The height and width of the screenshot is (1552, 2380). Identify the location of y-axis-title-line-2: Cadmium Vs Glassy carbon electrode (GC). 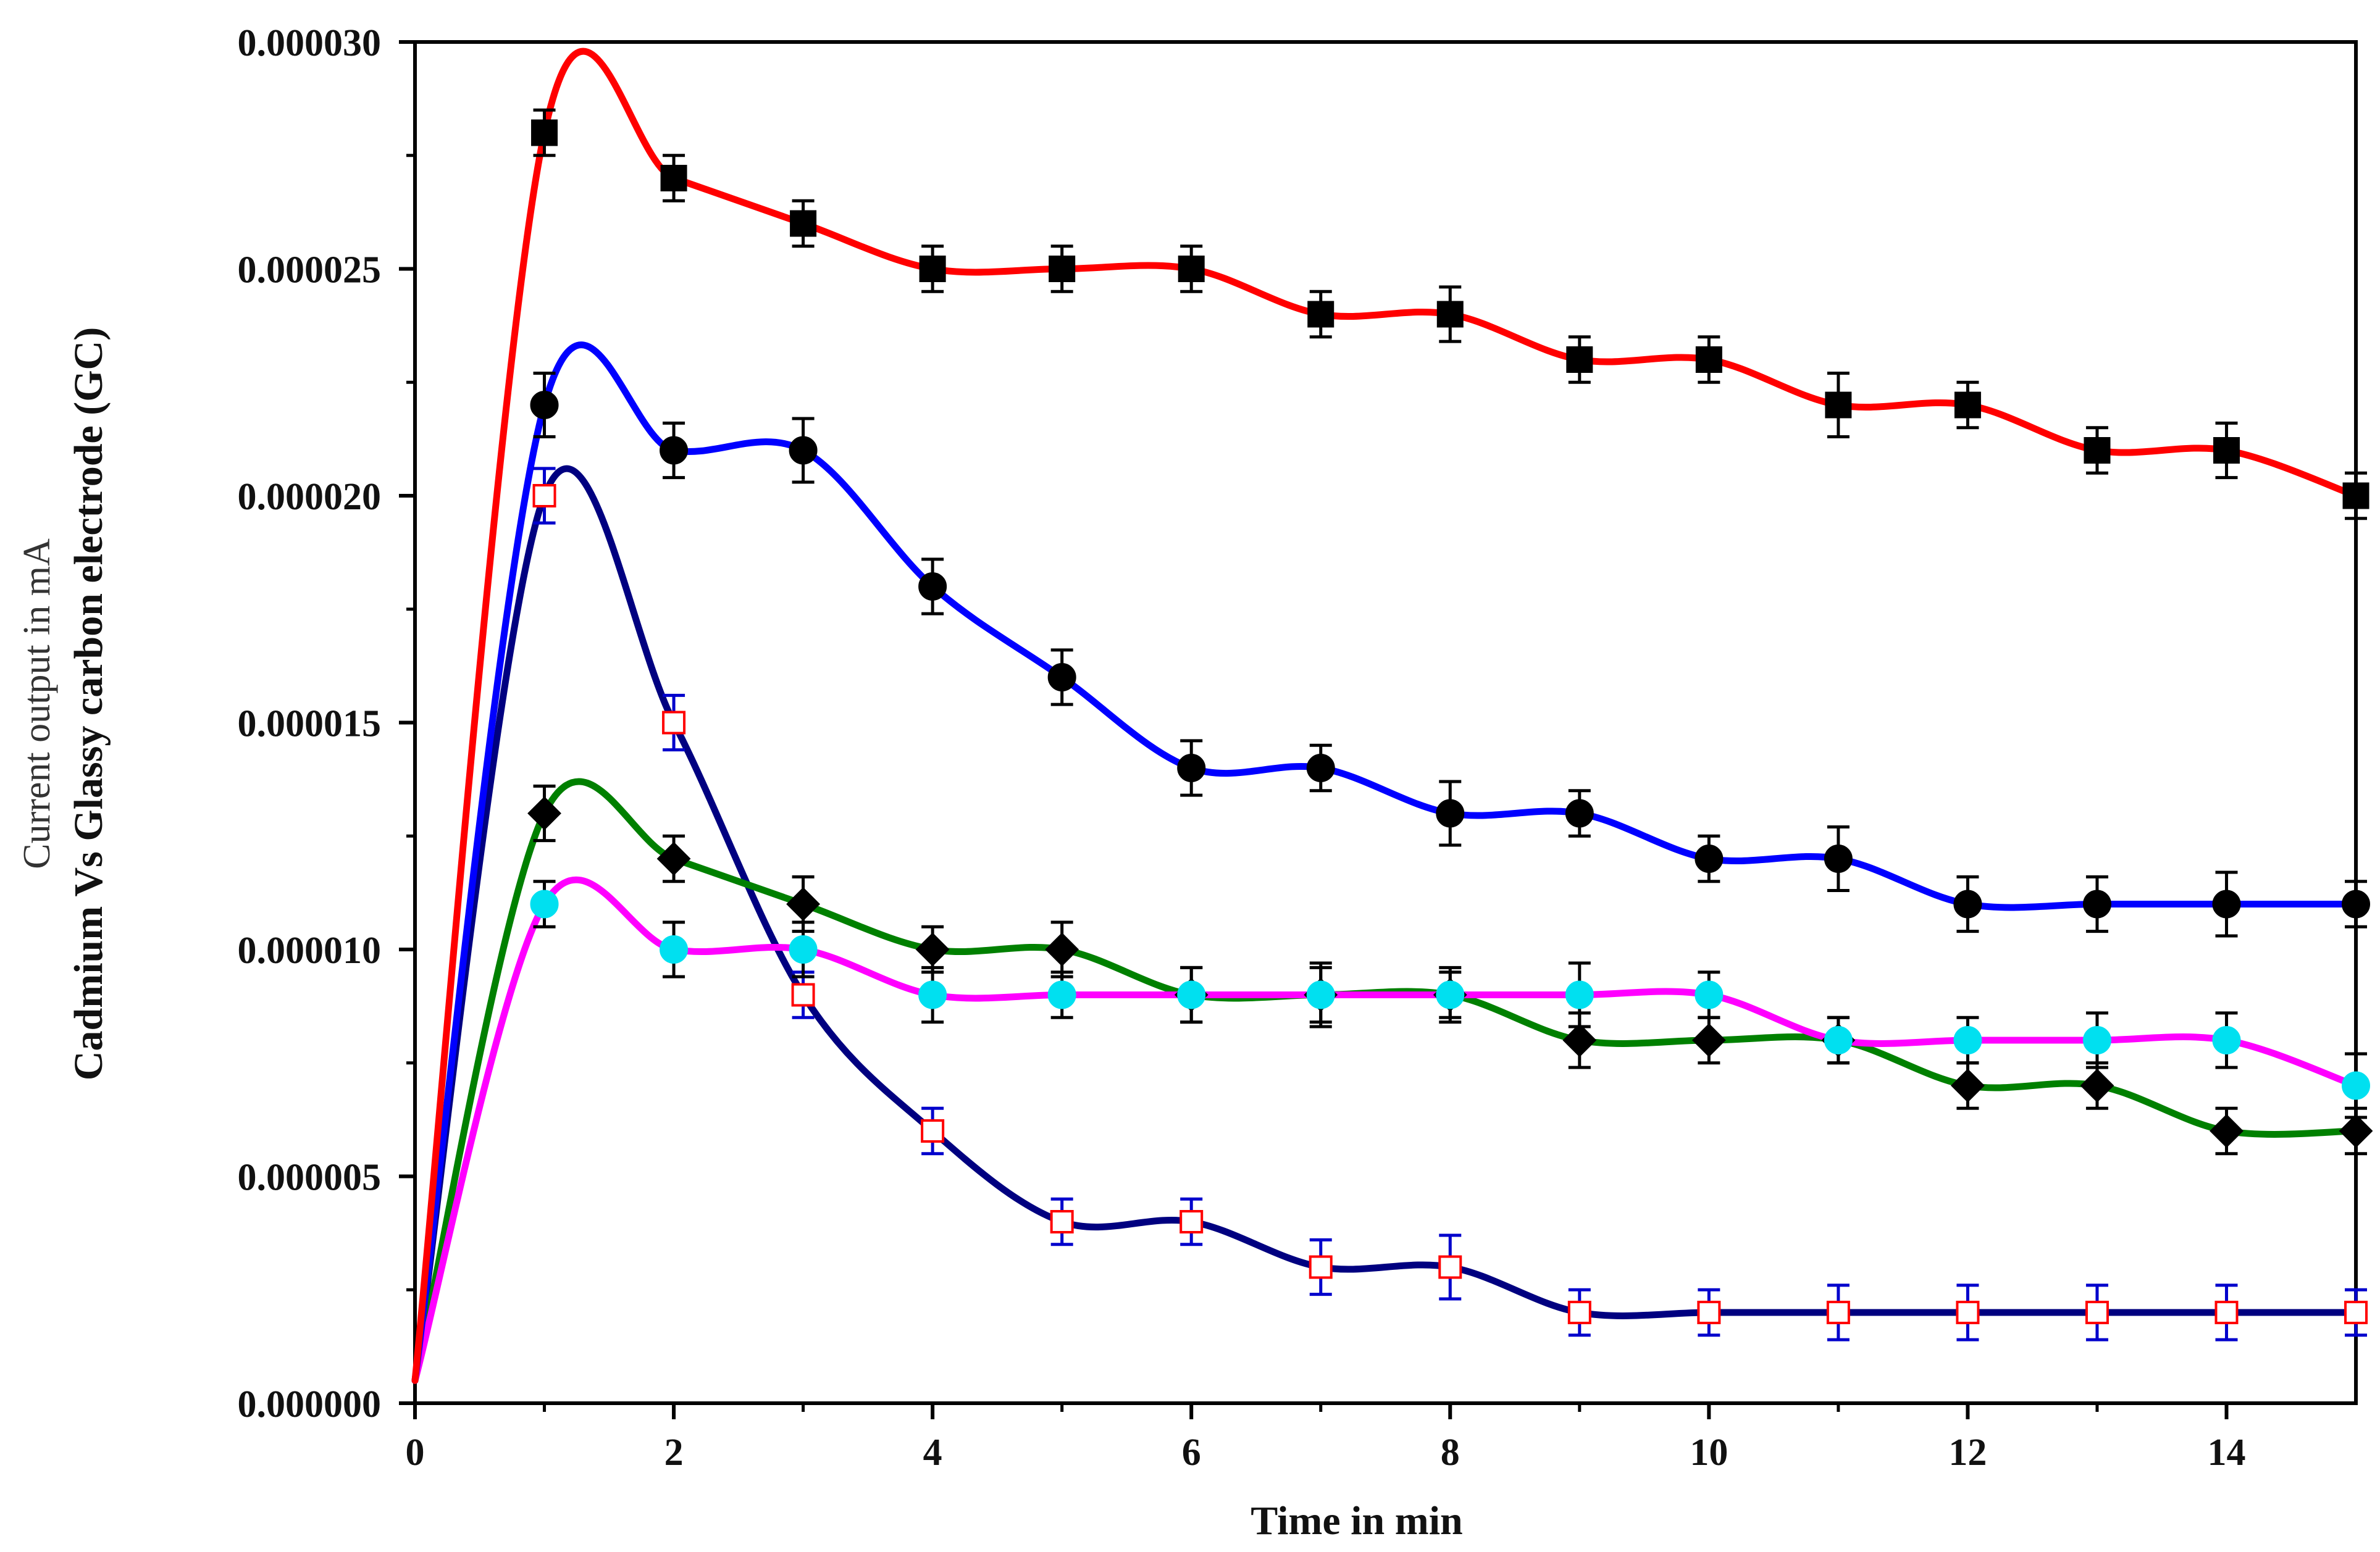
(89, 704).